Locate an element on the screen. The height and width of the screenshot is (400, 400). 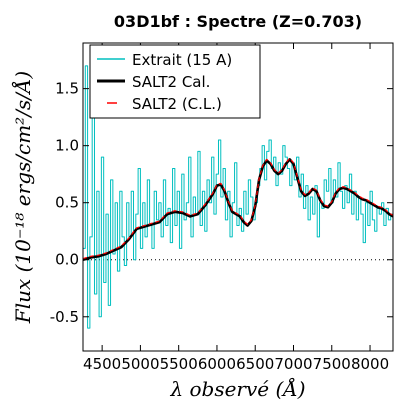
x-tick-label: 5000 is located at coordinates (140, 364).